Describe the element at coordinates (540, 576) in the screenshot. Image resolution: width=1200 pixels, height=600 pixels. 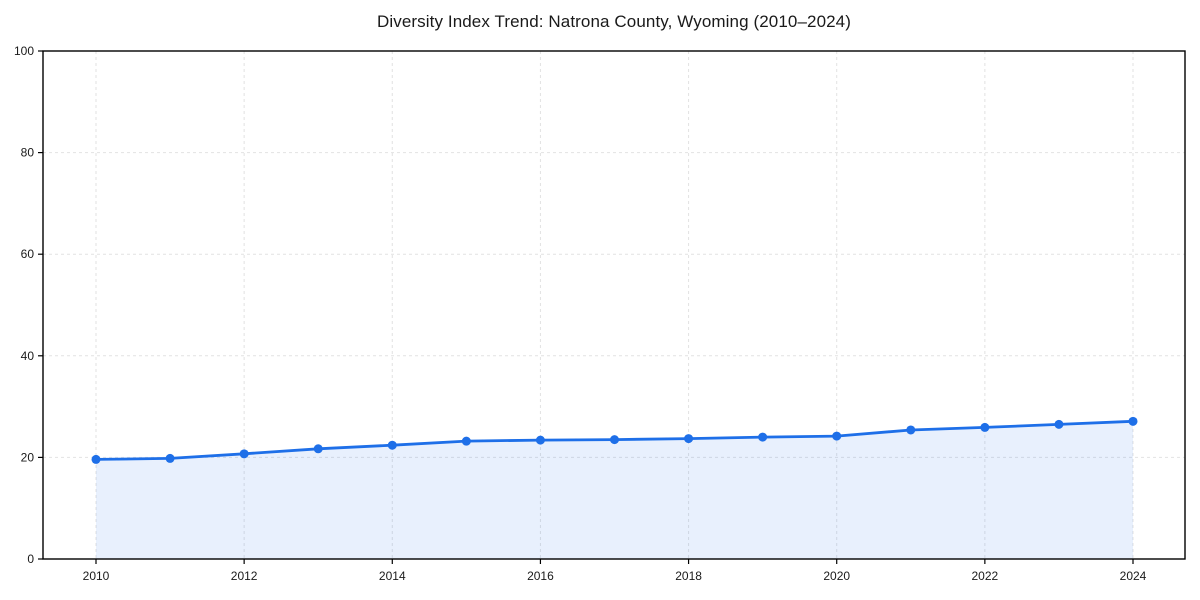
I see `x-tick-label: 2016` at that location.